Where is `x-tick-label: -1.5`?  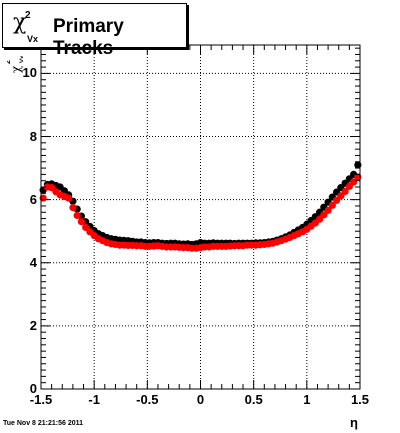 x-tick-label: -1.5 is located at coordinates (41, 399).